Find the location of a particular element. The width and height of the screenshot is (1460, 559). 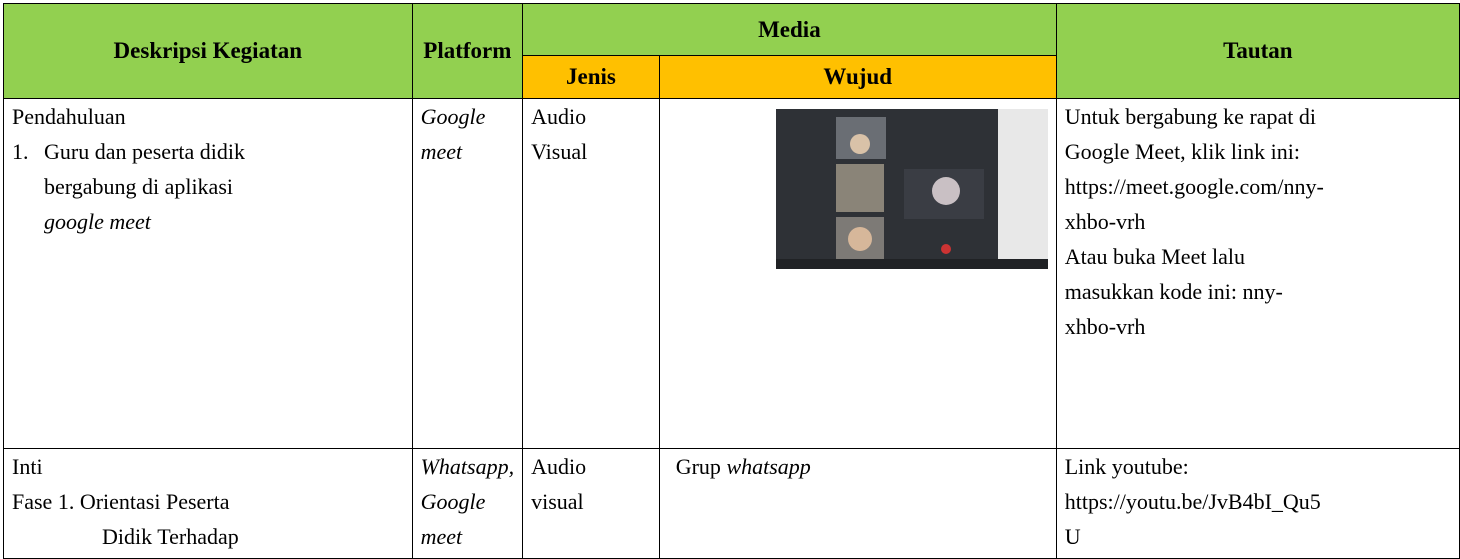

list-number: 1. is located at coordinates (20, 151).